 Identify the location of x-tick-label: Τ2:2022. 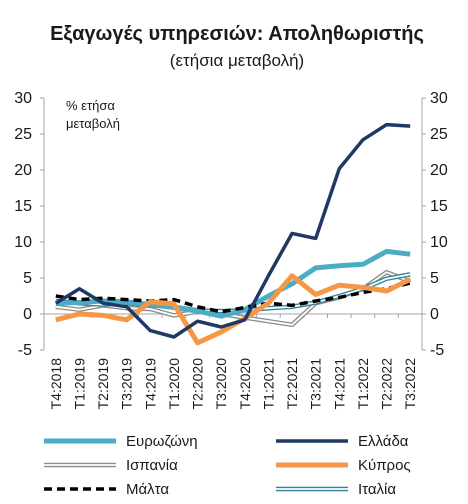
(387, 384).